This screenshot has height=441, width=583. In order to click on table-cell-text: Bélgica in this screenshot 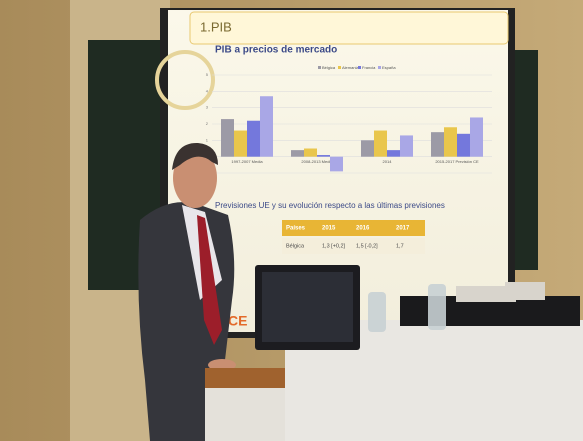, I will do `click(295, 246)`.